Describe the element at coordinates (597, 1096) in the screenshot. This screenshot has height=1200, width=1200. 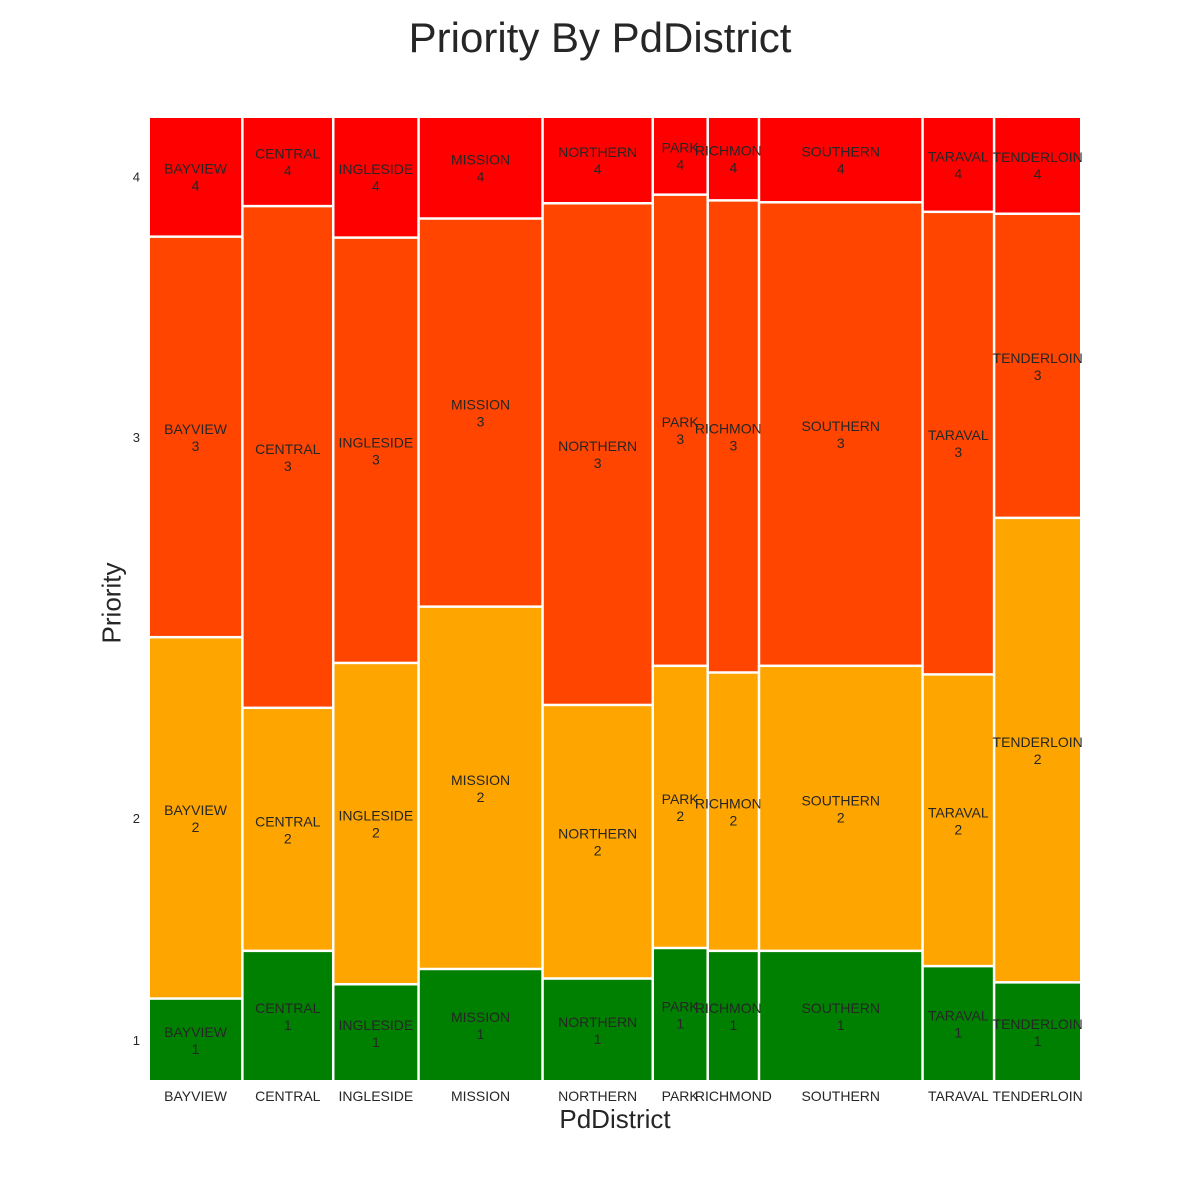
I see `x-tick-label: NORTHERN` at that location.